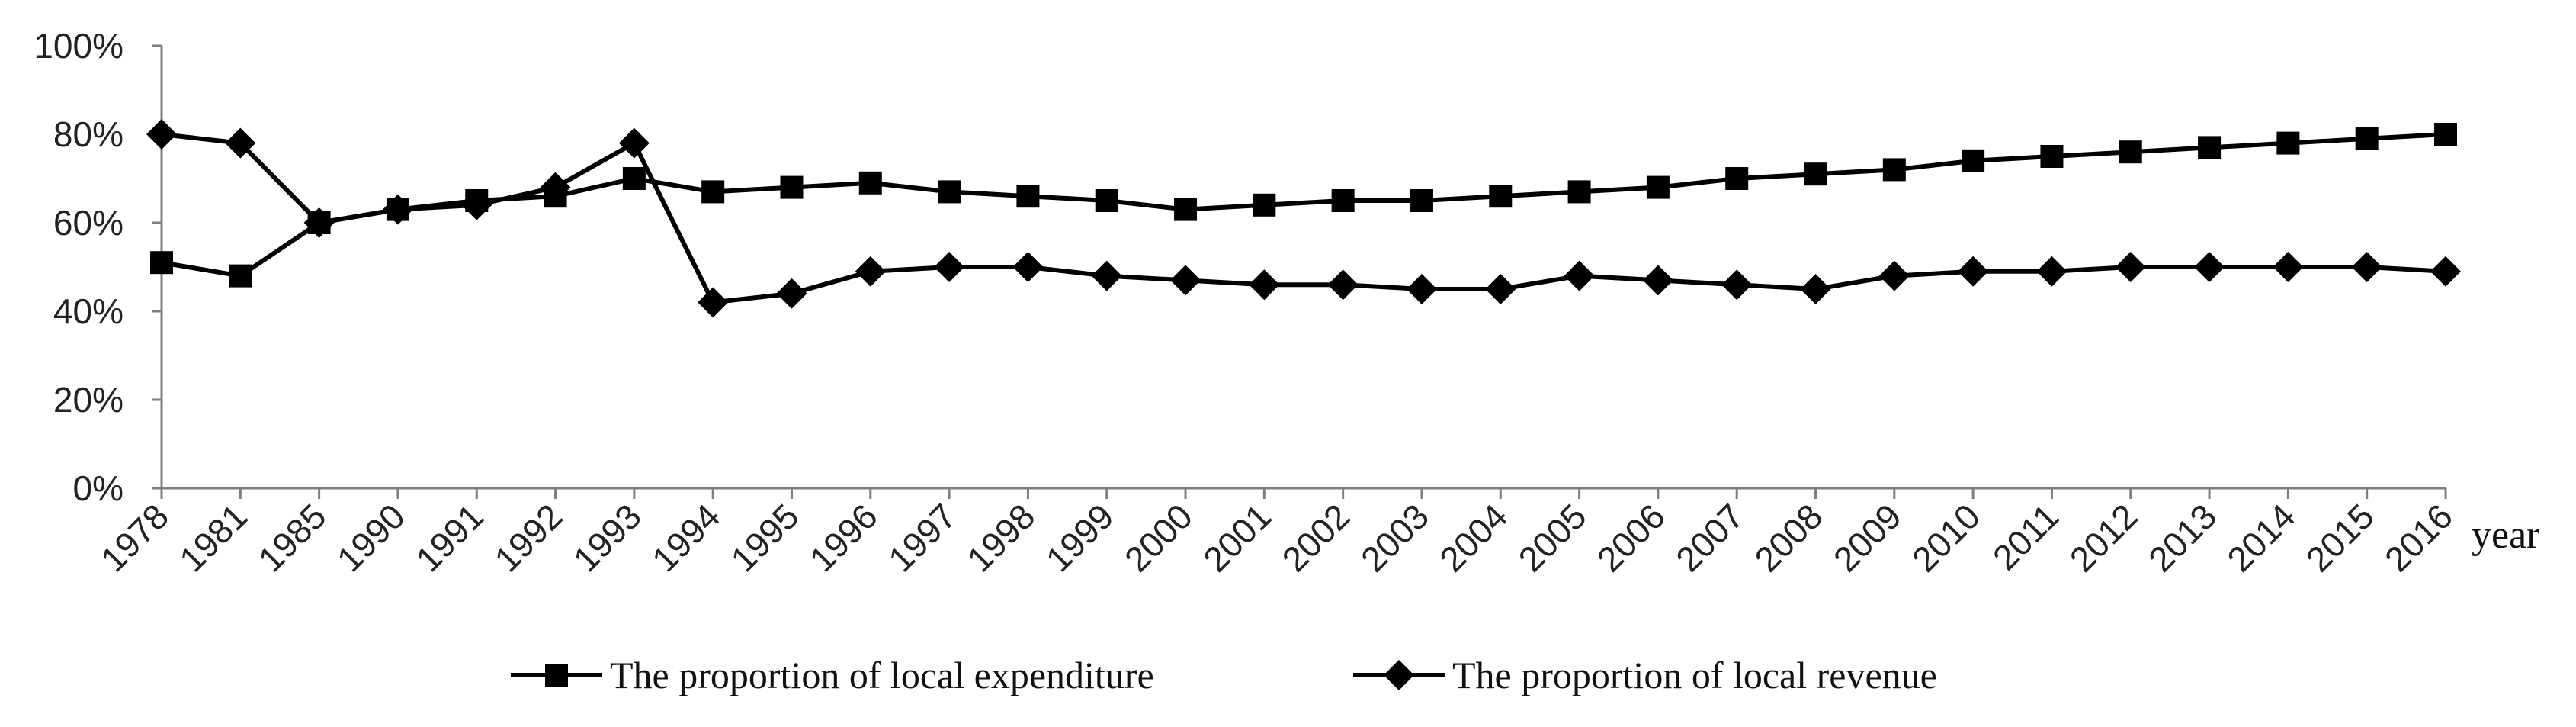  I want to click on x-tick-label: 1998, so click(1000, 537).